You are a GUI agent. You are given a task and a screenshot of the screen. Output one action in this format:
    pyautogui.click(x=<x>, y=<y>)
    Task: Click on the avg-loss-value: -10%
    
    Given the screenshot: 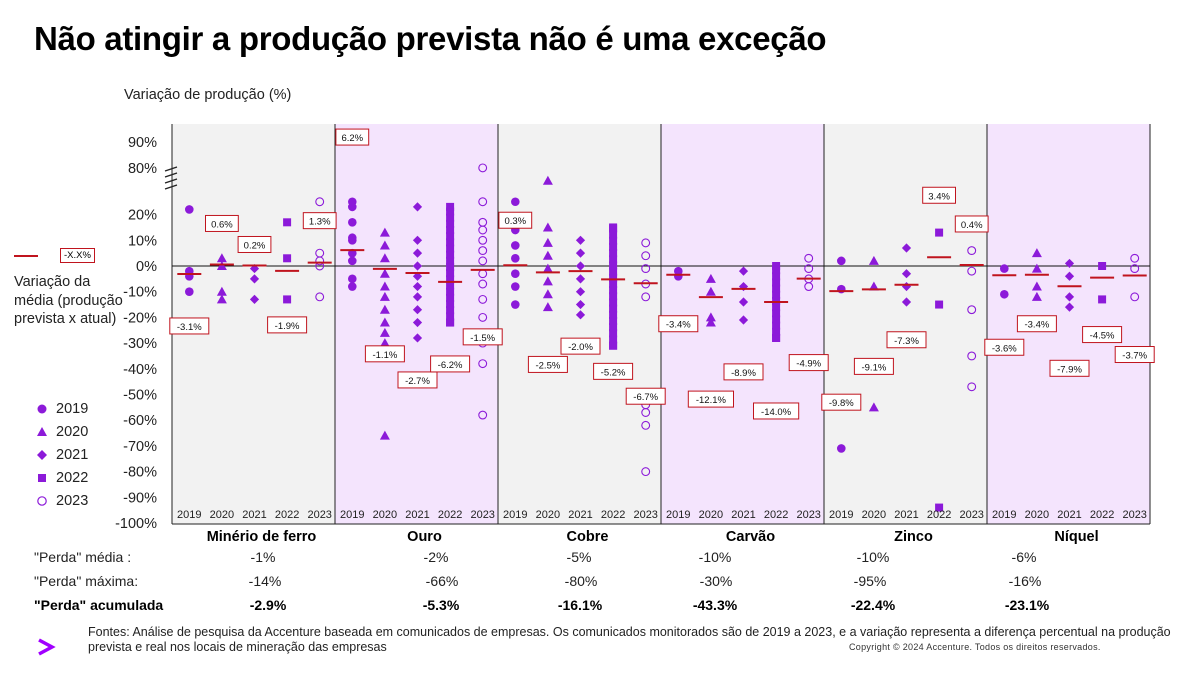 What is the action you would take?
    pyautogui.click(x=873, y=557)
    